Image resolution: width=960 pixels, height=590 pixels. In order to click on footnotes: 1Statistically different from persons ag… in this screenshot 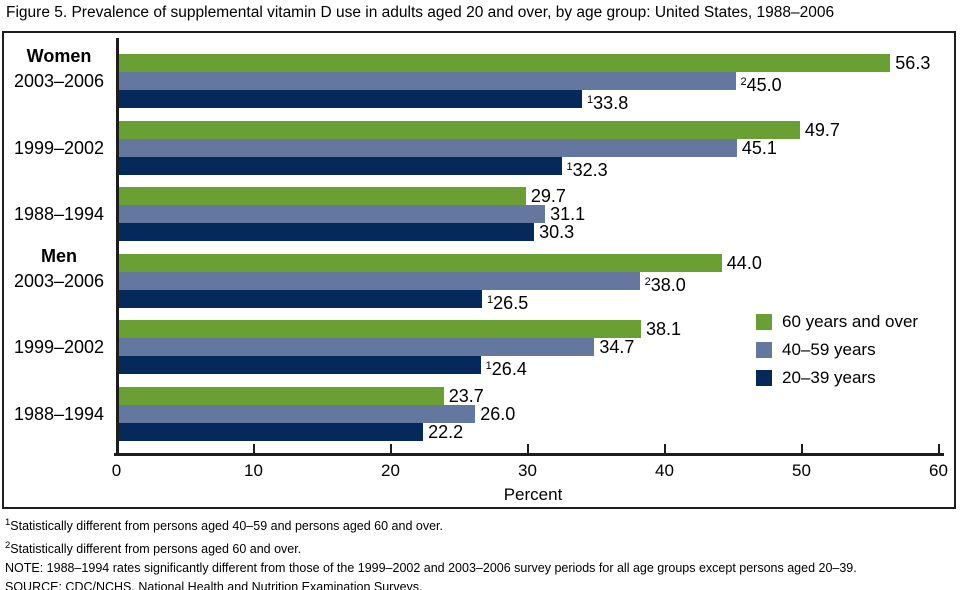, I will do `click(431, 551)`.